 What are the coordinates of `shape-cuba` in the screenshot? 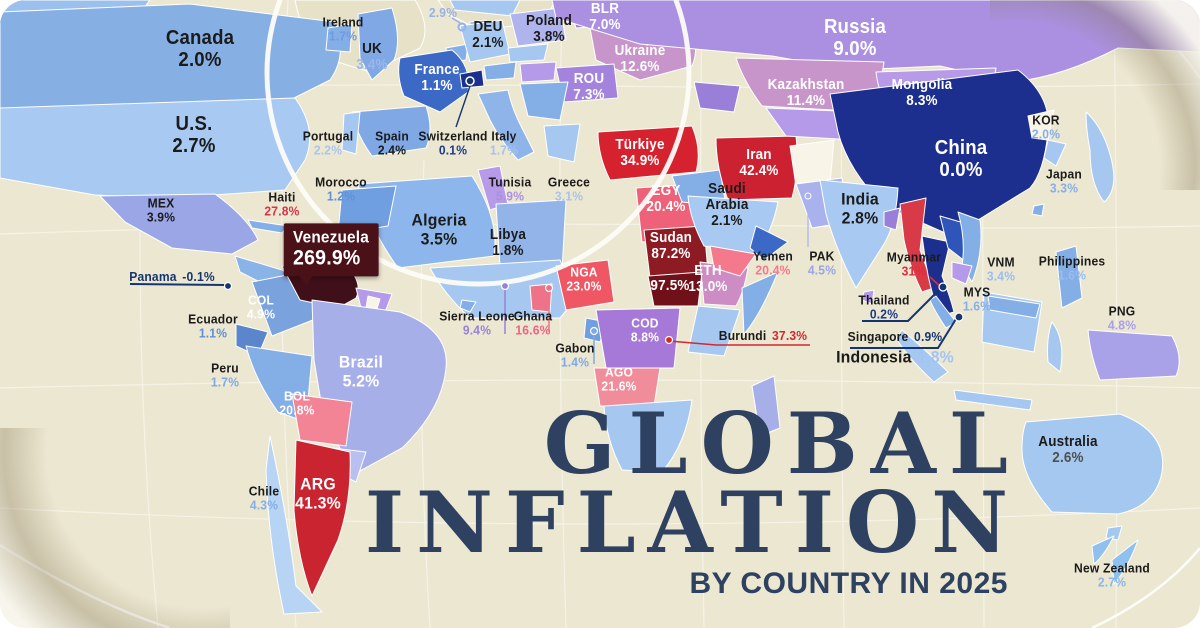 It's located at (268, 226).